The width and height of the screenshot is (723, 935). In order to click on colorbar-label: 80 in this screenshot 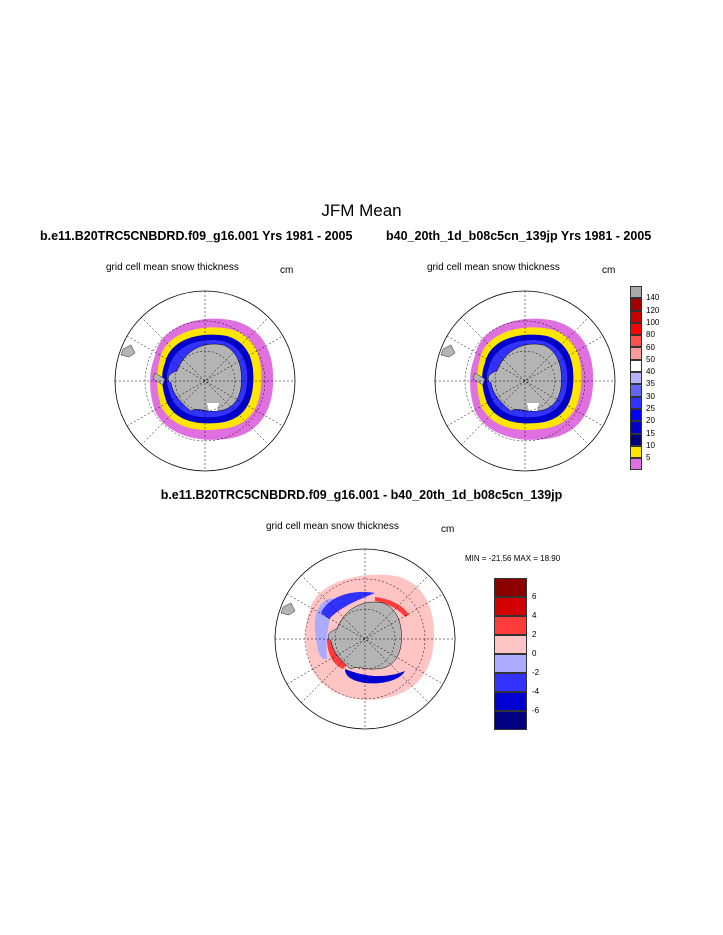, I will do `click(650, 335)`.